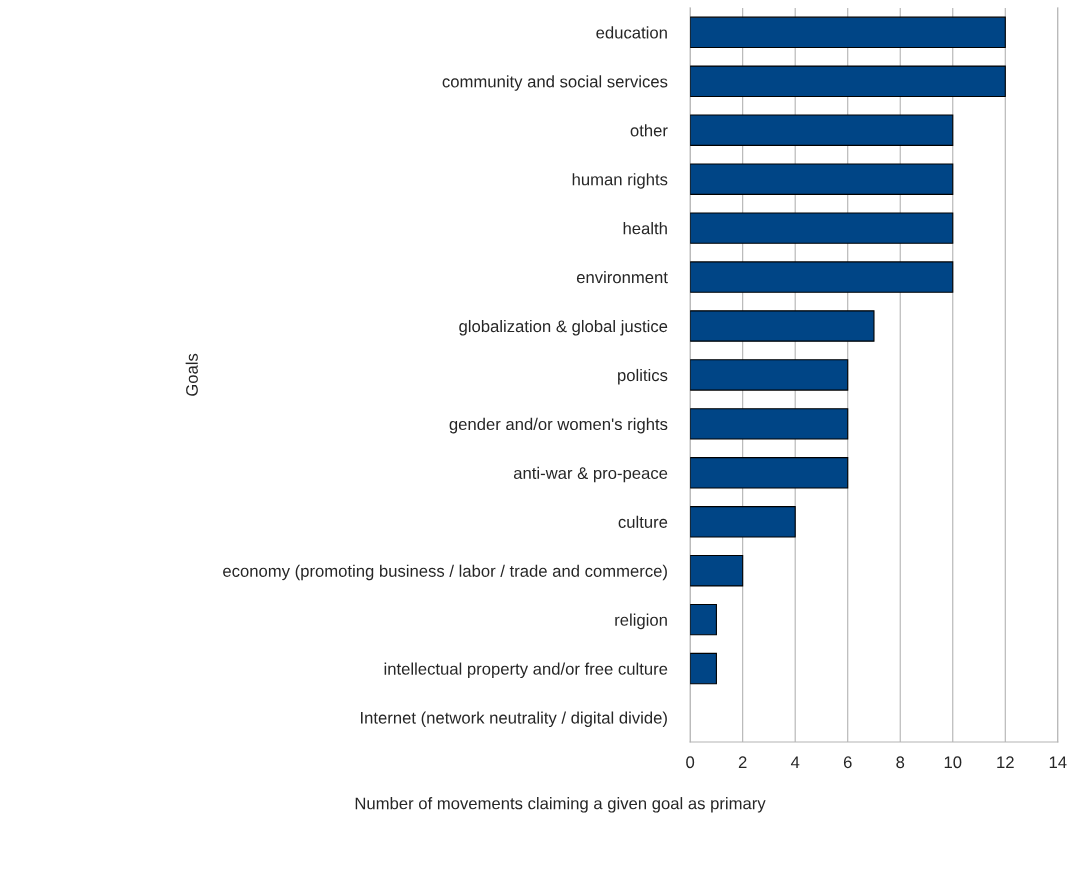 The width and height of the screenshot is (1075, 875). What do you see at coordinates (560, 805) in the screenshot?
I see `x-axis-title: Number of movements claiming a given goal as primary` at bounding box center [560, 805].